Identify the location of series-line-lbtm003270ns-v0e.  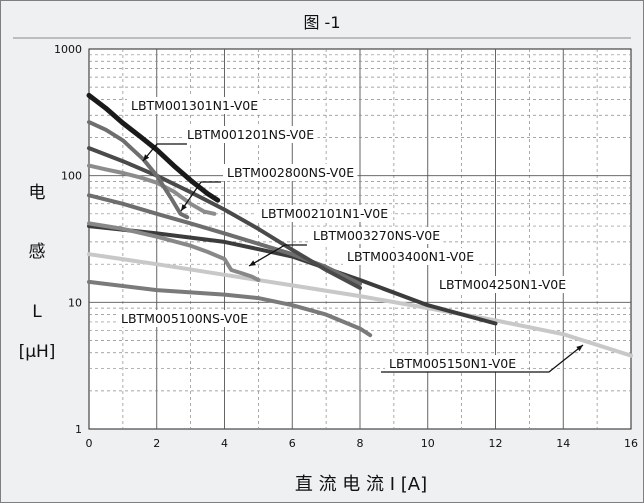
(174, 251).